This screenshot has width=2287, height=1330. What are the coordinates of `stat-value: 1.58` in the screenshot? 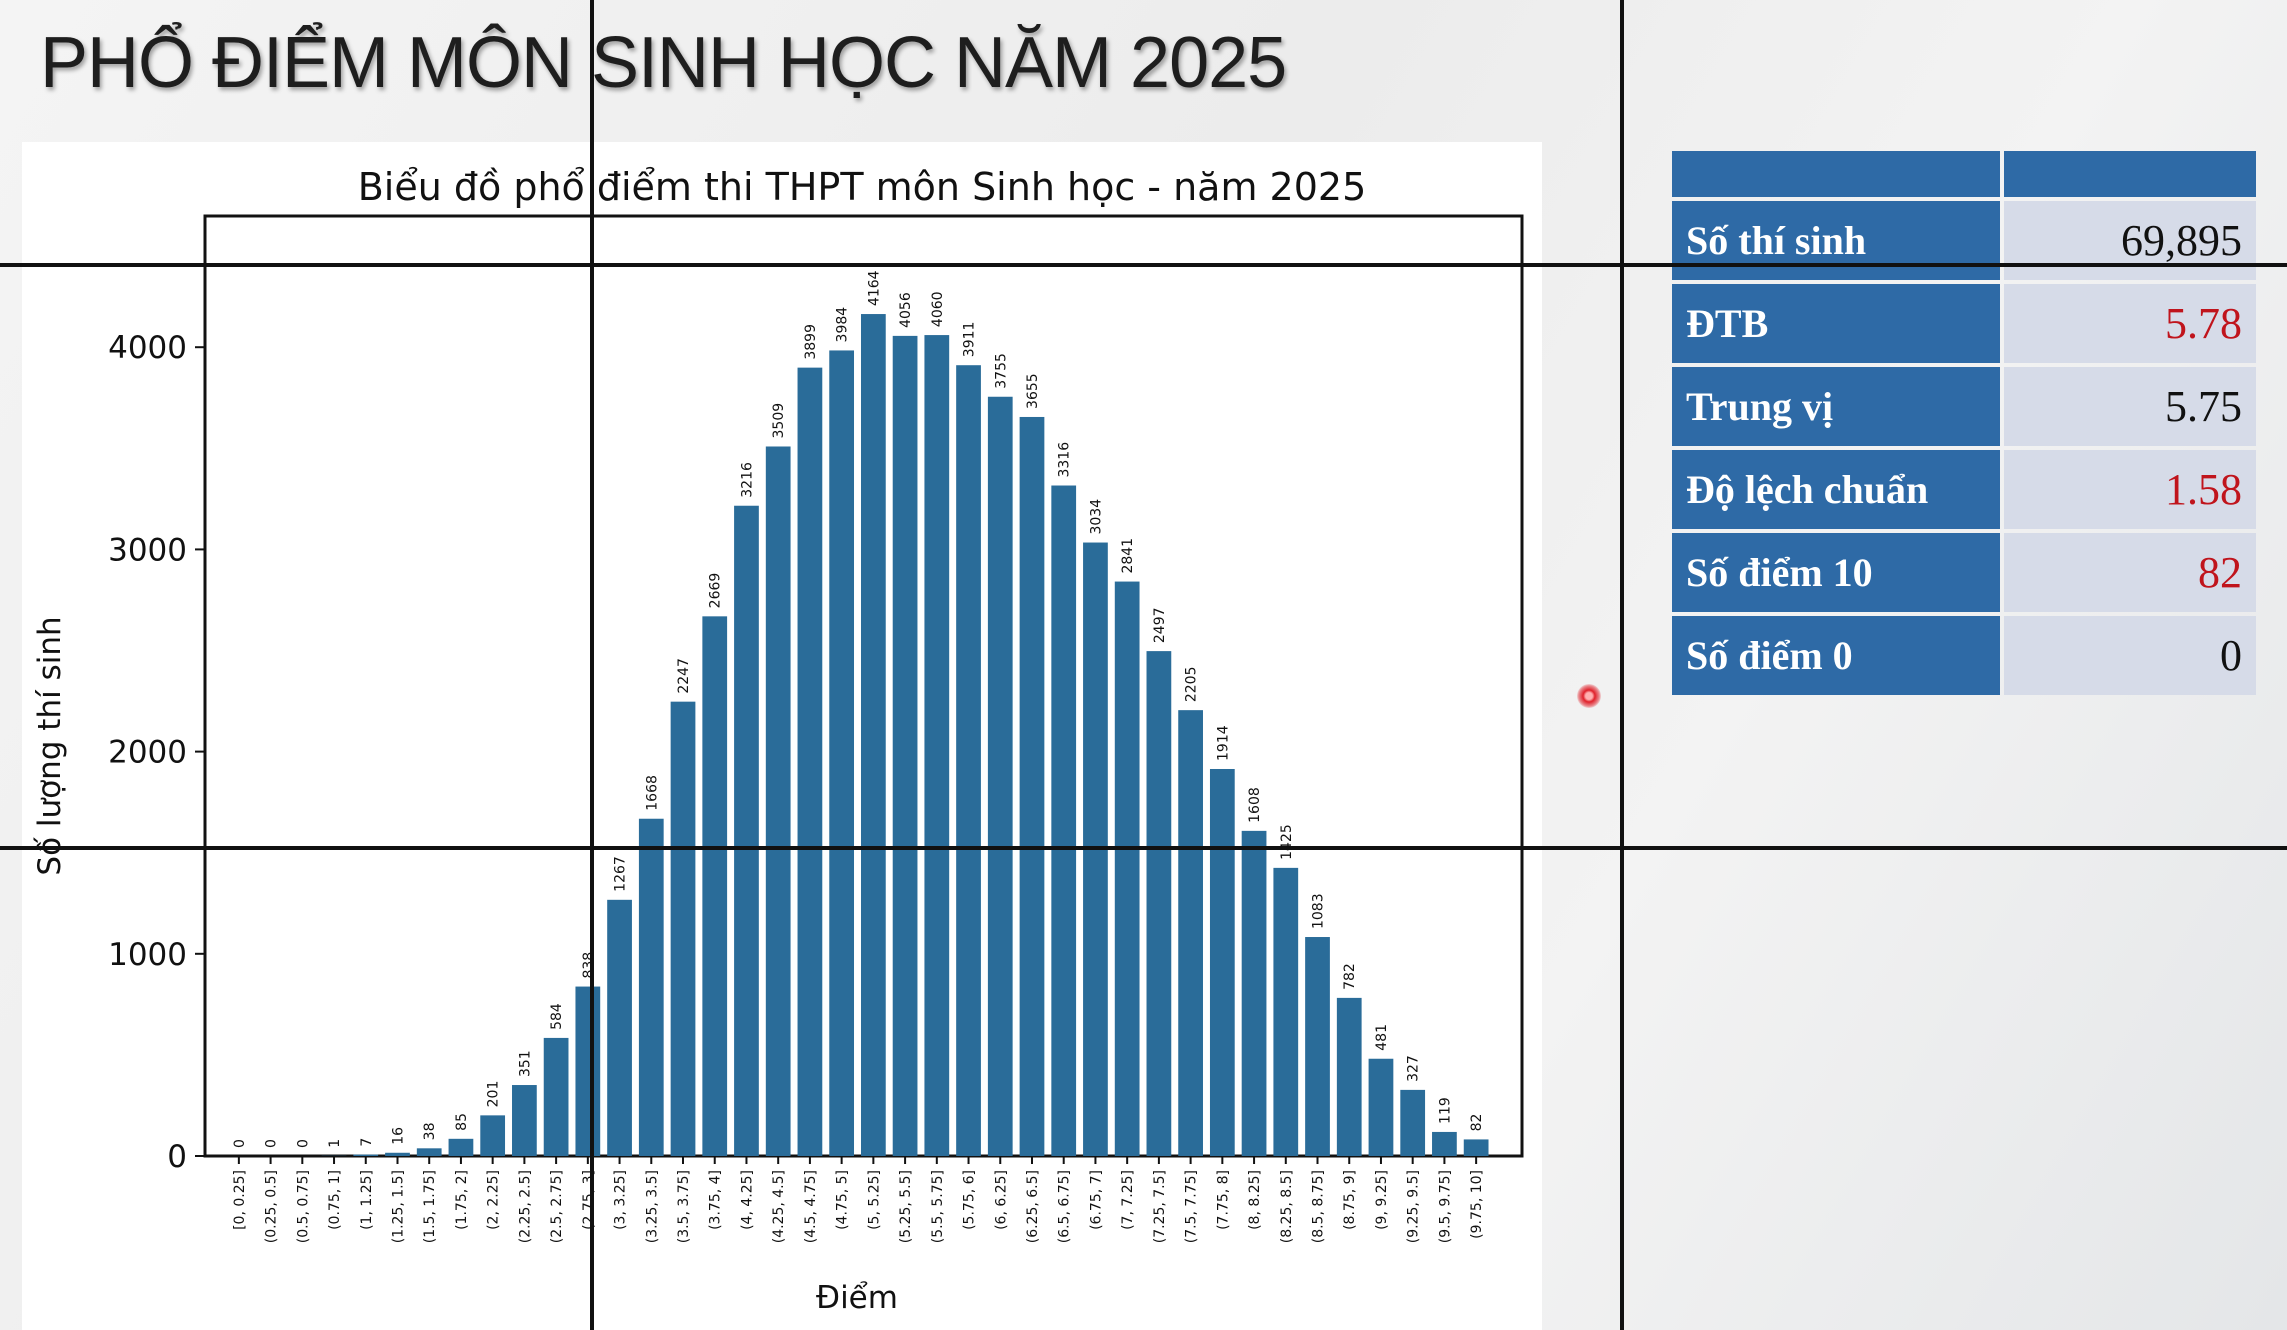 It's located at (2130, 489).